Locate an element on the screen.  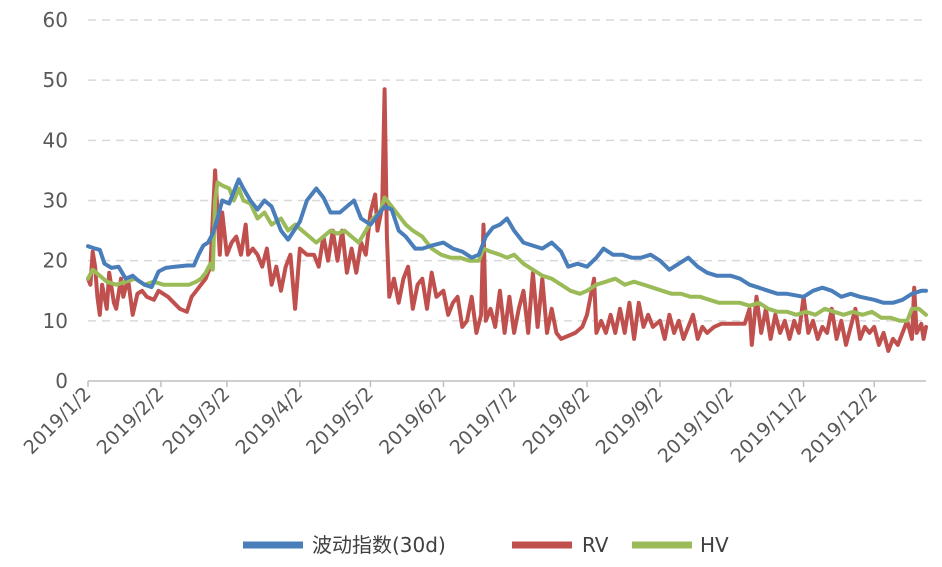
x-tick-label: 2019/12/2 is located at coordinates (839, 425).